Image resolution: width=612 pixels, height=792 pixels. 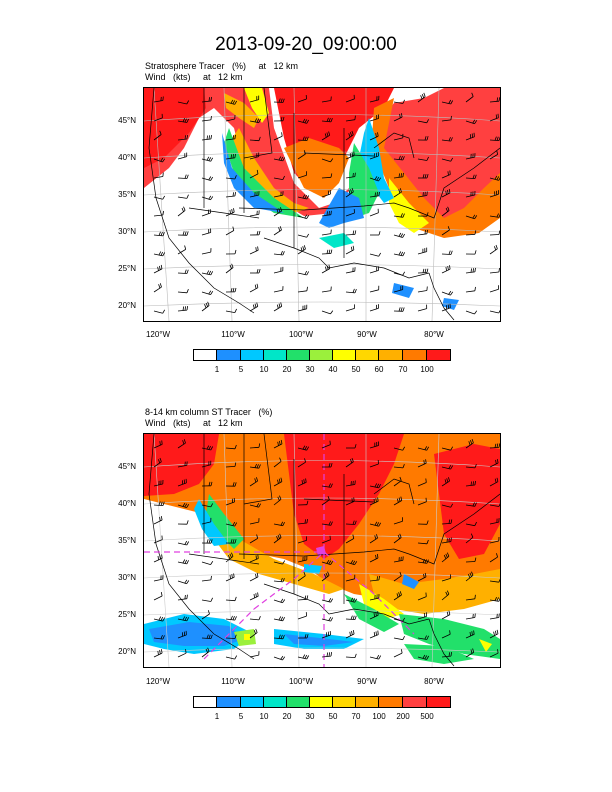 I want to click on lon-label: 120°W, so click(x=158, y=334).